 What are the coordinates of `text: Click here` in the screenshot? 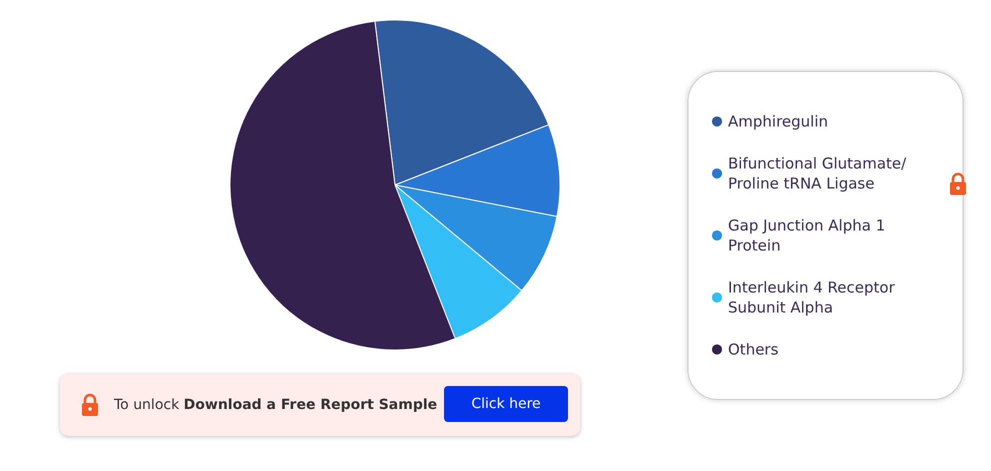 It's located at (506, 404).